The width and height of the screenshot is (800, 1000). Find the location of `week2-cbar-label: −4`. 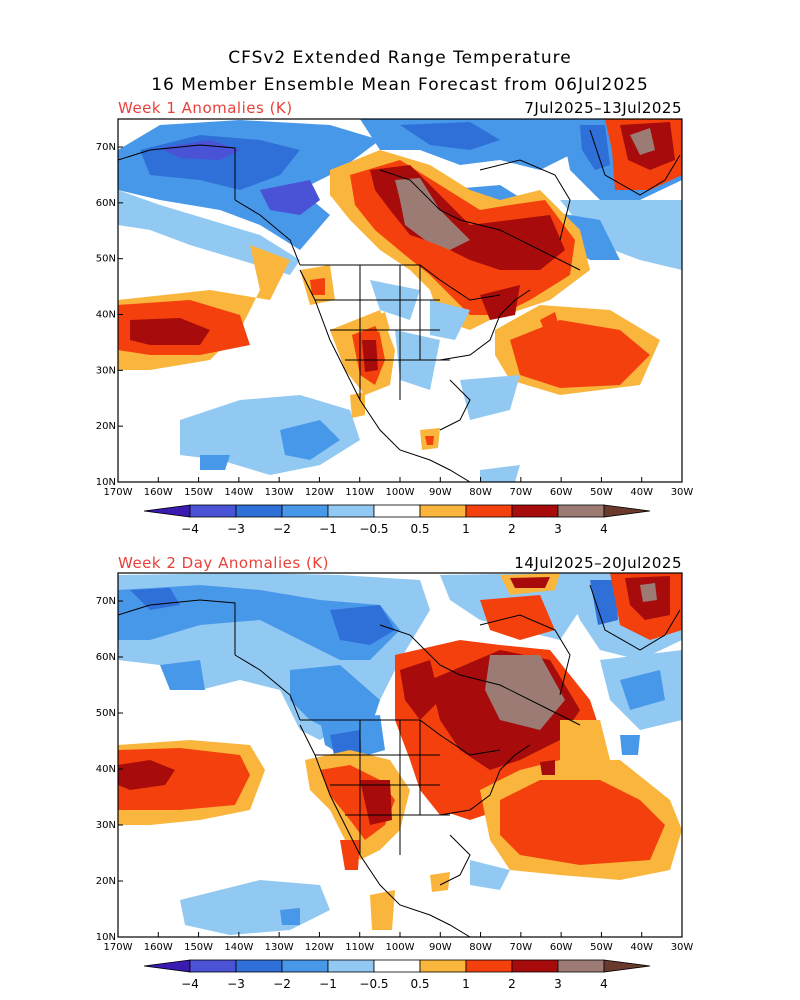

week2-cbar-label: −4 is located at coordinates (190, 984).